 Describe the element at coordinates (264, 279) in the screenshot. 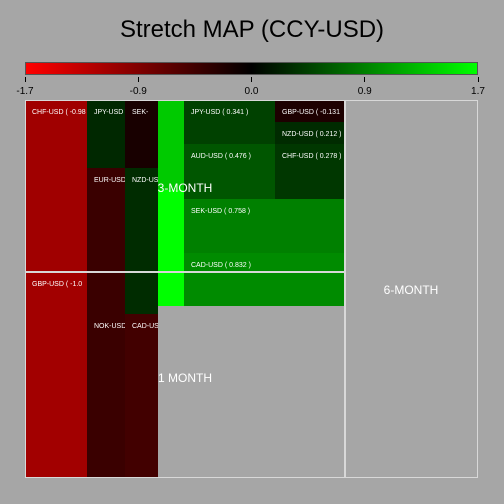

I see `treemap-cell: CAD-USD ( 0.832 )` at that location.